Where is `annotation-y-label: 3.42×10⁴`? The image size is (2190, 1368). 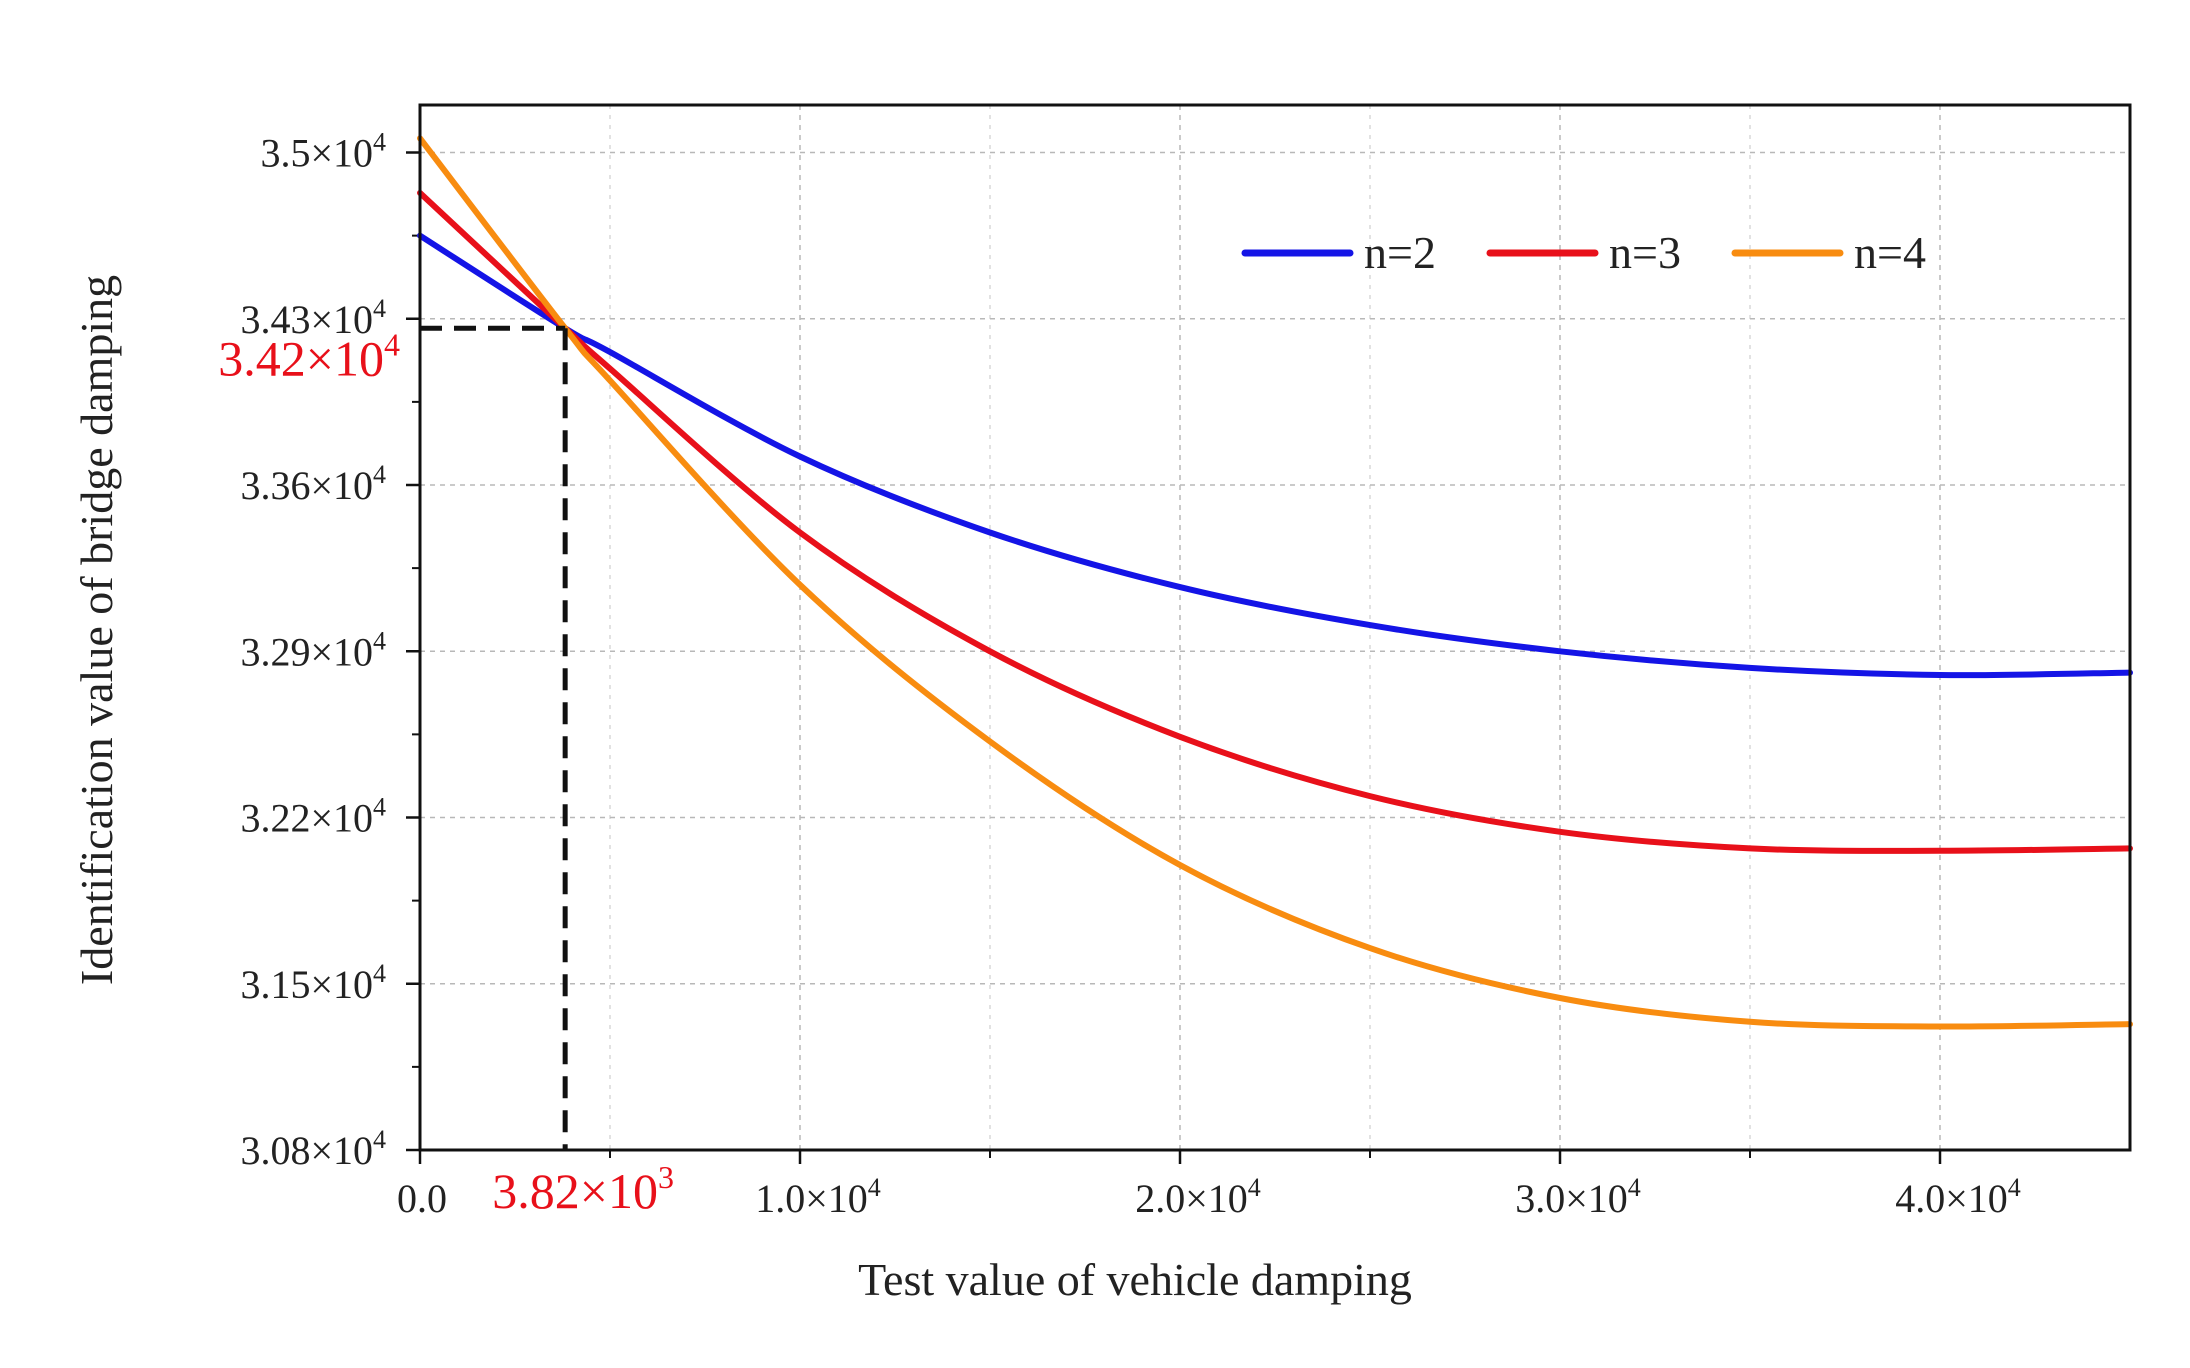 annotation-y-label: 3.42×10⁴ is located at coordinates (309, 356).